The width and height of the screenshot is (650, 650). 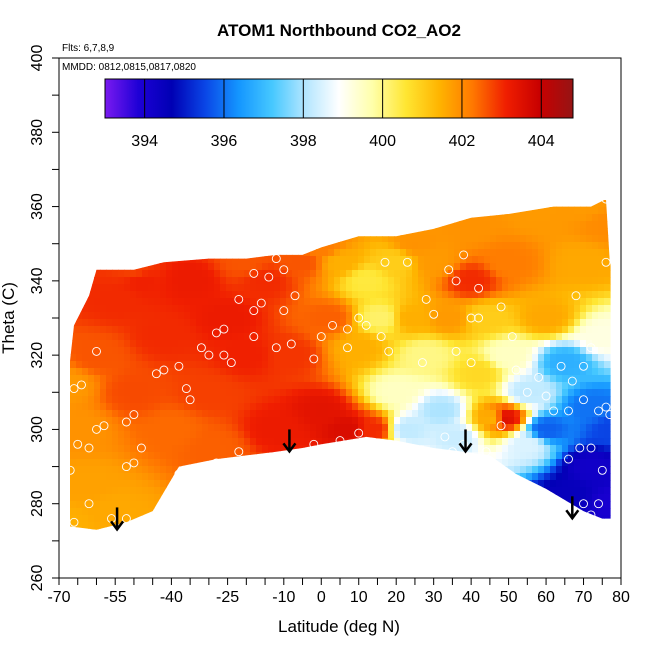 What do you see at coordinates (462, 141) in the screenshot?
I see `colorbar-tick-label: 402` at bounding box center [462, 141].